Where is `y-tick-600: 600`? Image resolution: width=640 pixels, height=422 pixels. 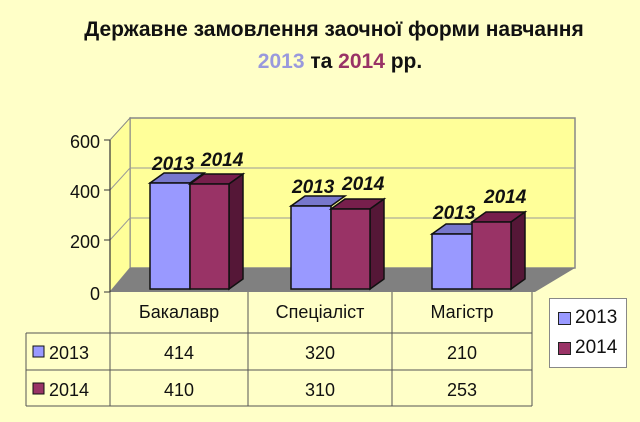 y-tick-600: 600 is located at coordinates (85, 142).